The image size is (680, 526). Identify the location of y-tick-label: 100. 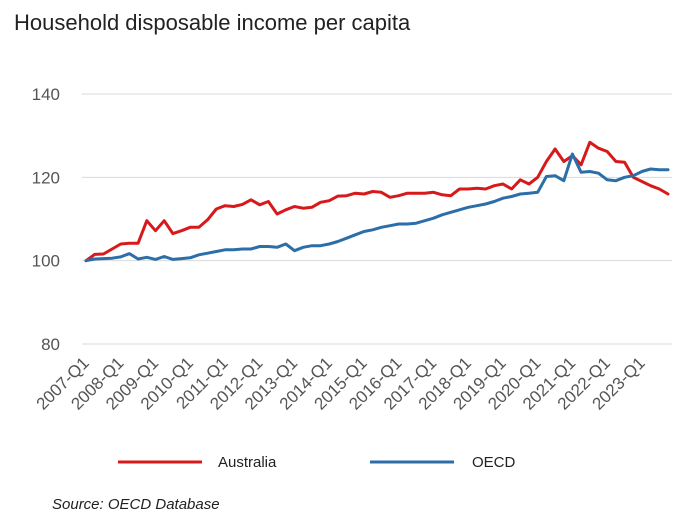
(46, 261).